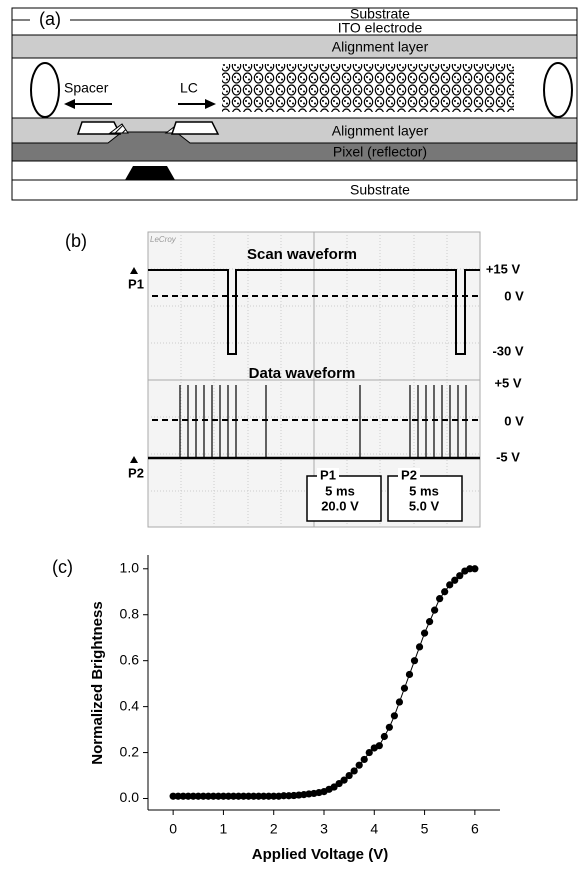 The image size is (587, 872). What do you see at coordinates (130, 705) in the screenshot?
I see `y-tick-label: 0.4` at bounding box center [130, 705].